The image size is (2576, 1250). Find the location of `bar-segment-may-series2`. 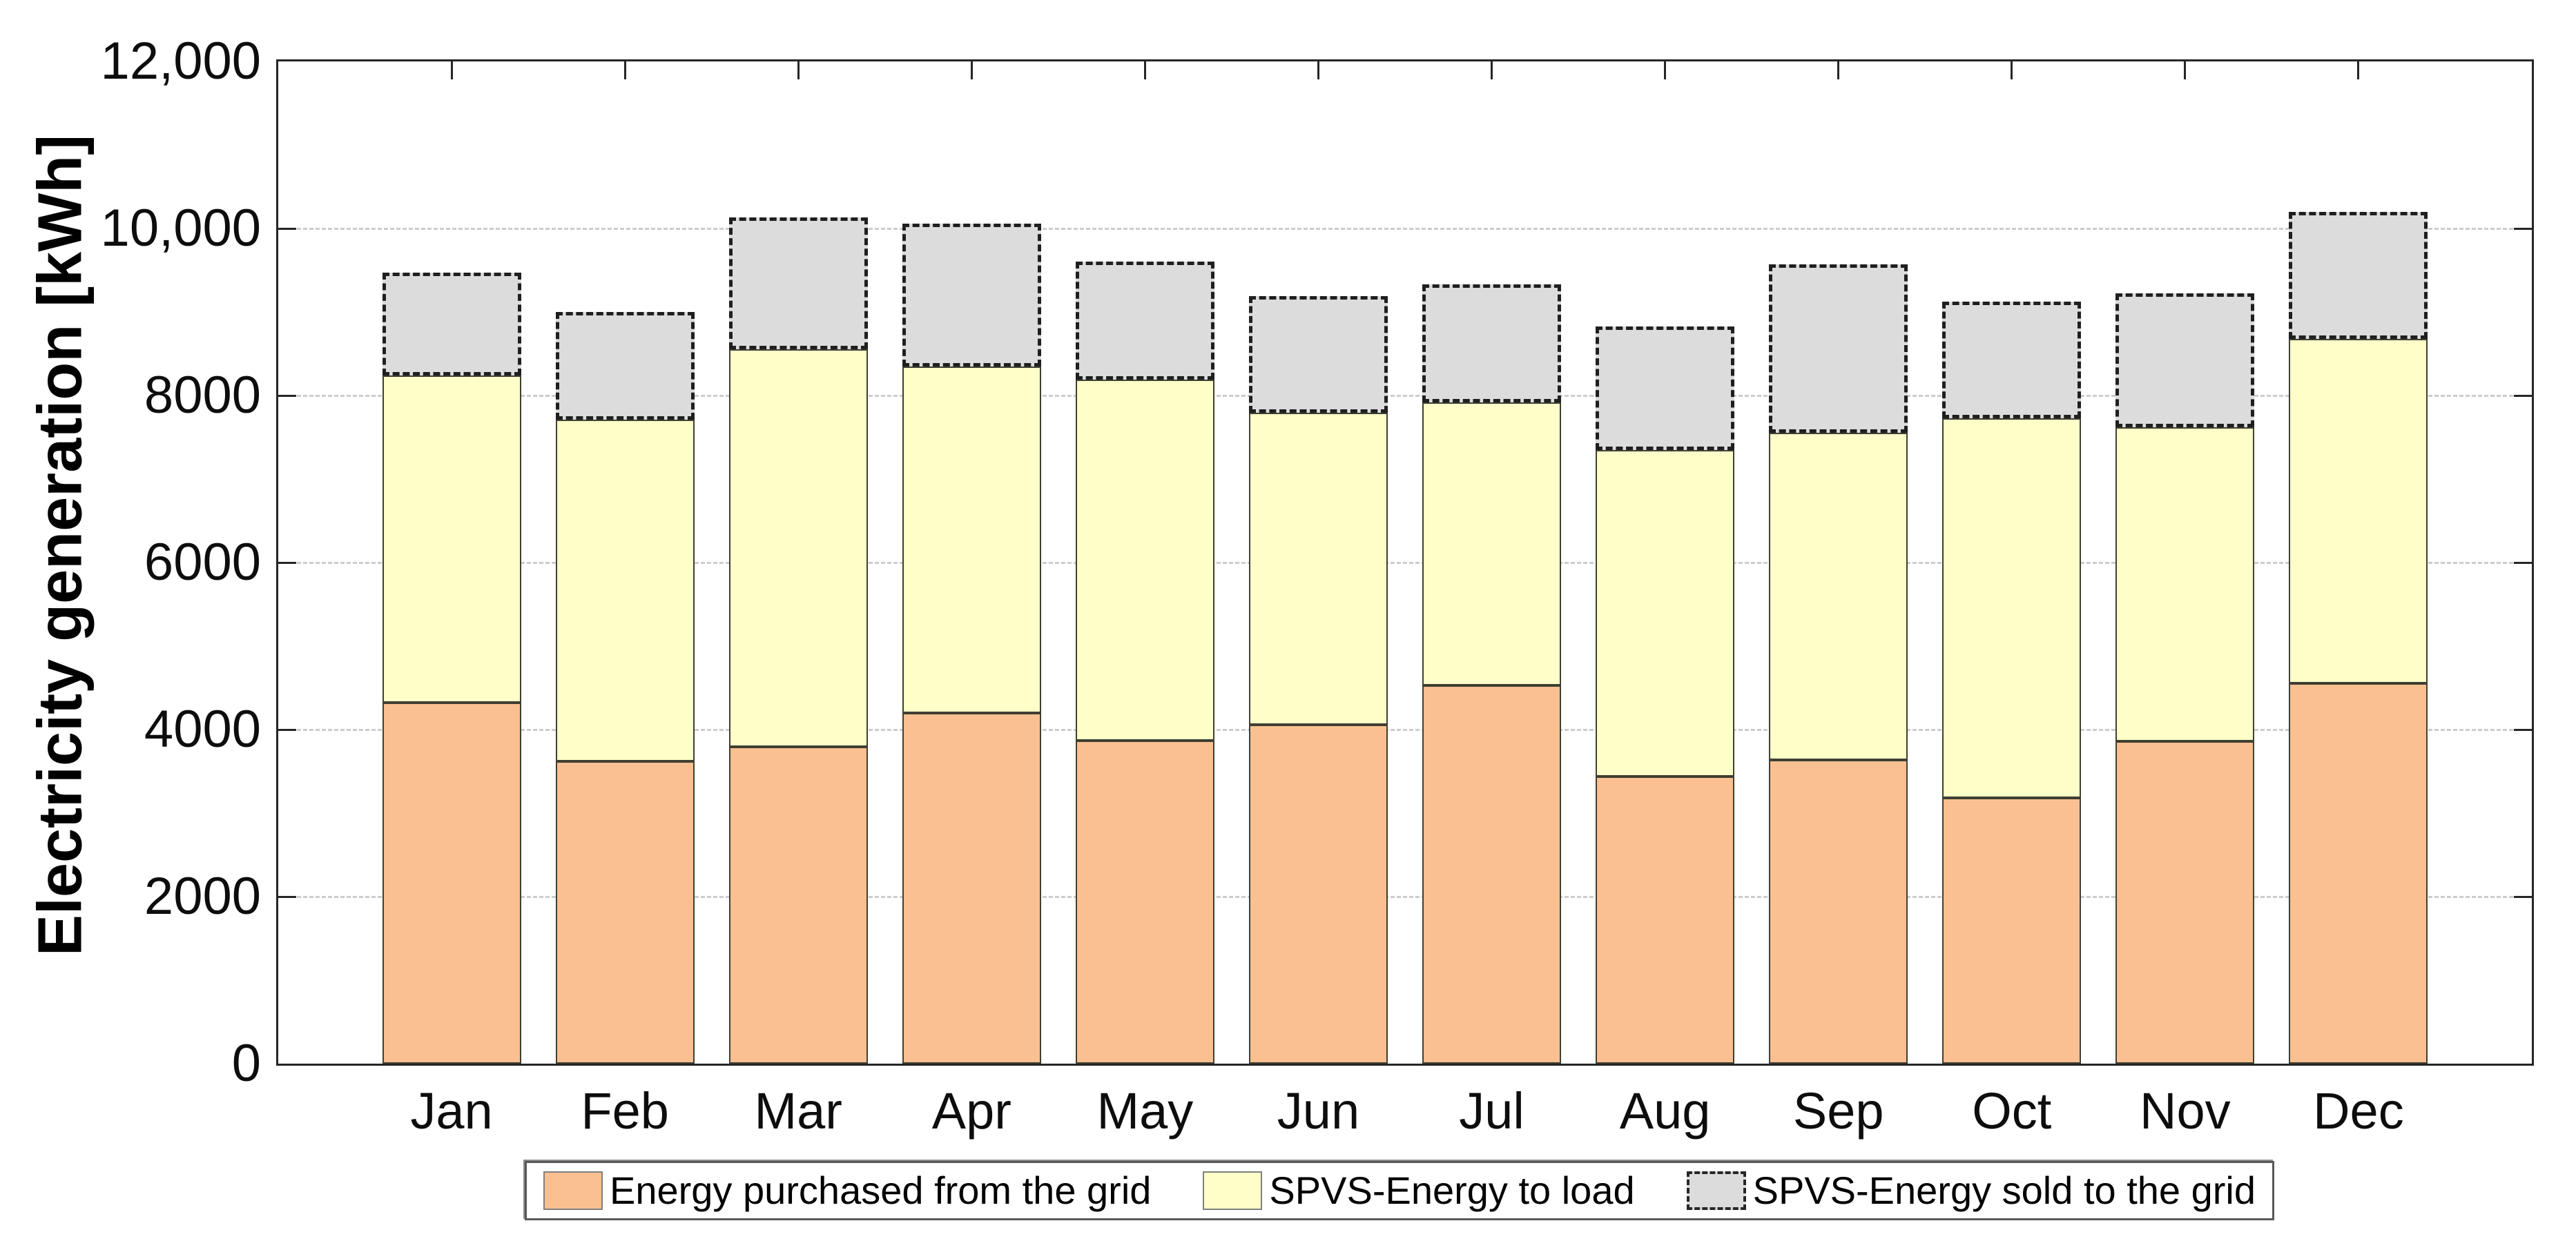

bar-segment-may-series2 is located at coordinates (1145, 321).